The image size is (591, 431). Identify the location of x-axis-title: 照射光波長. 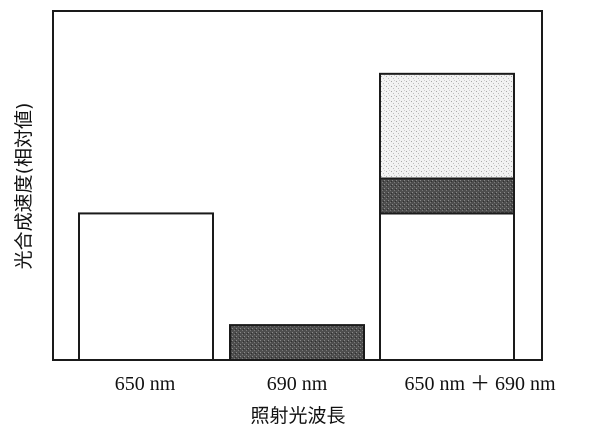
(297, 416).